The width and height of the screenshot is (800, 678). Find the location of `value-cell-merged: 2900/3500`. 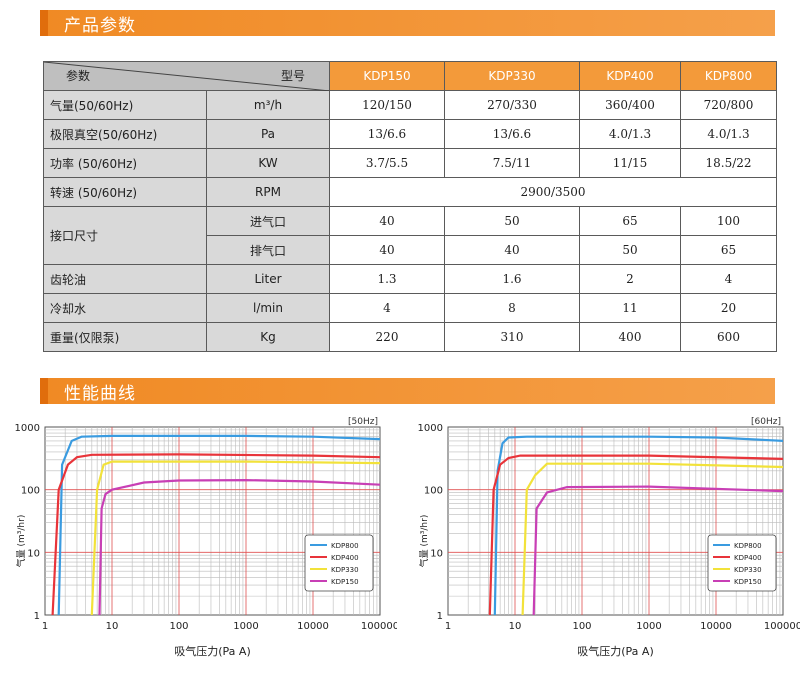

value-cell-merged: 2900/3500 is located at coordinates (553, 192).